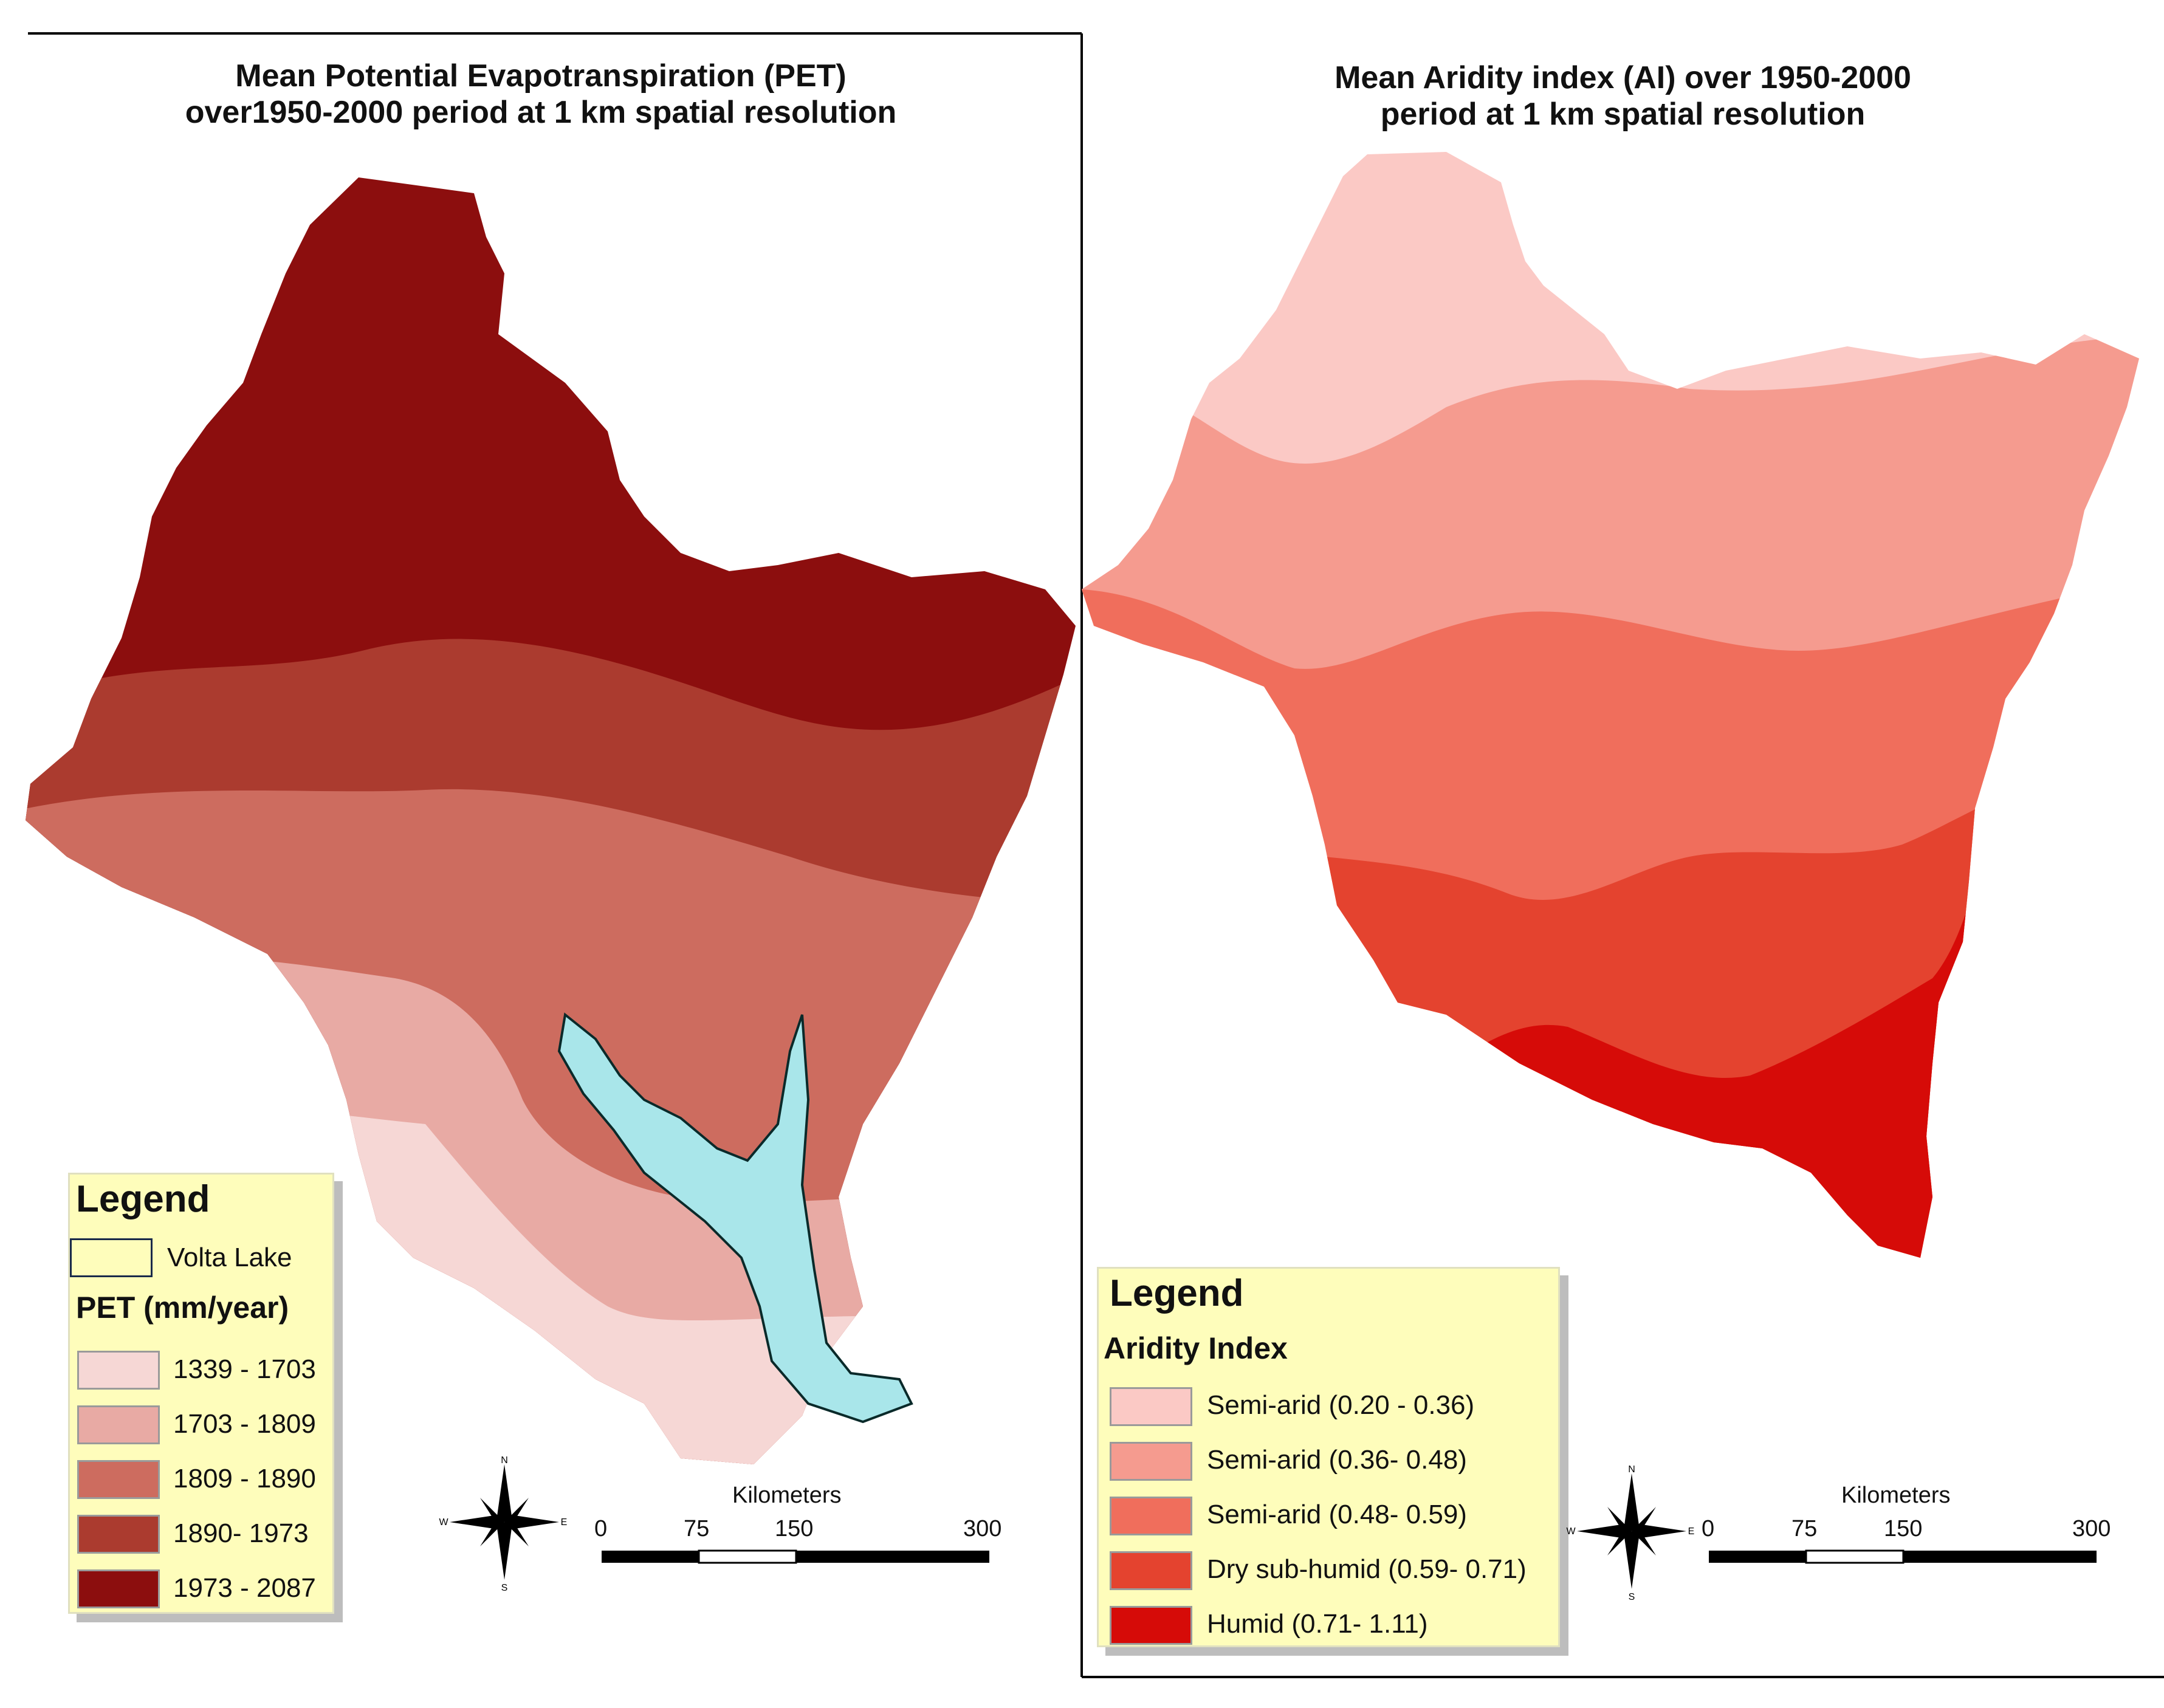 The height and width of the screenshot is (1708, 2164). What do you see at coordinates (2091, 1529) in the screenshot?
I see `aridity-scale-tick-300: 300` at bounding box center [2091, 1529].